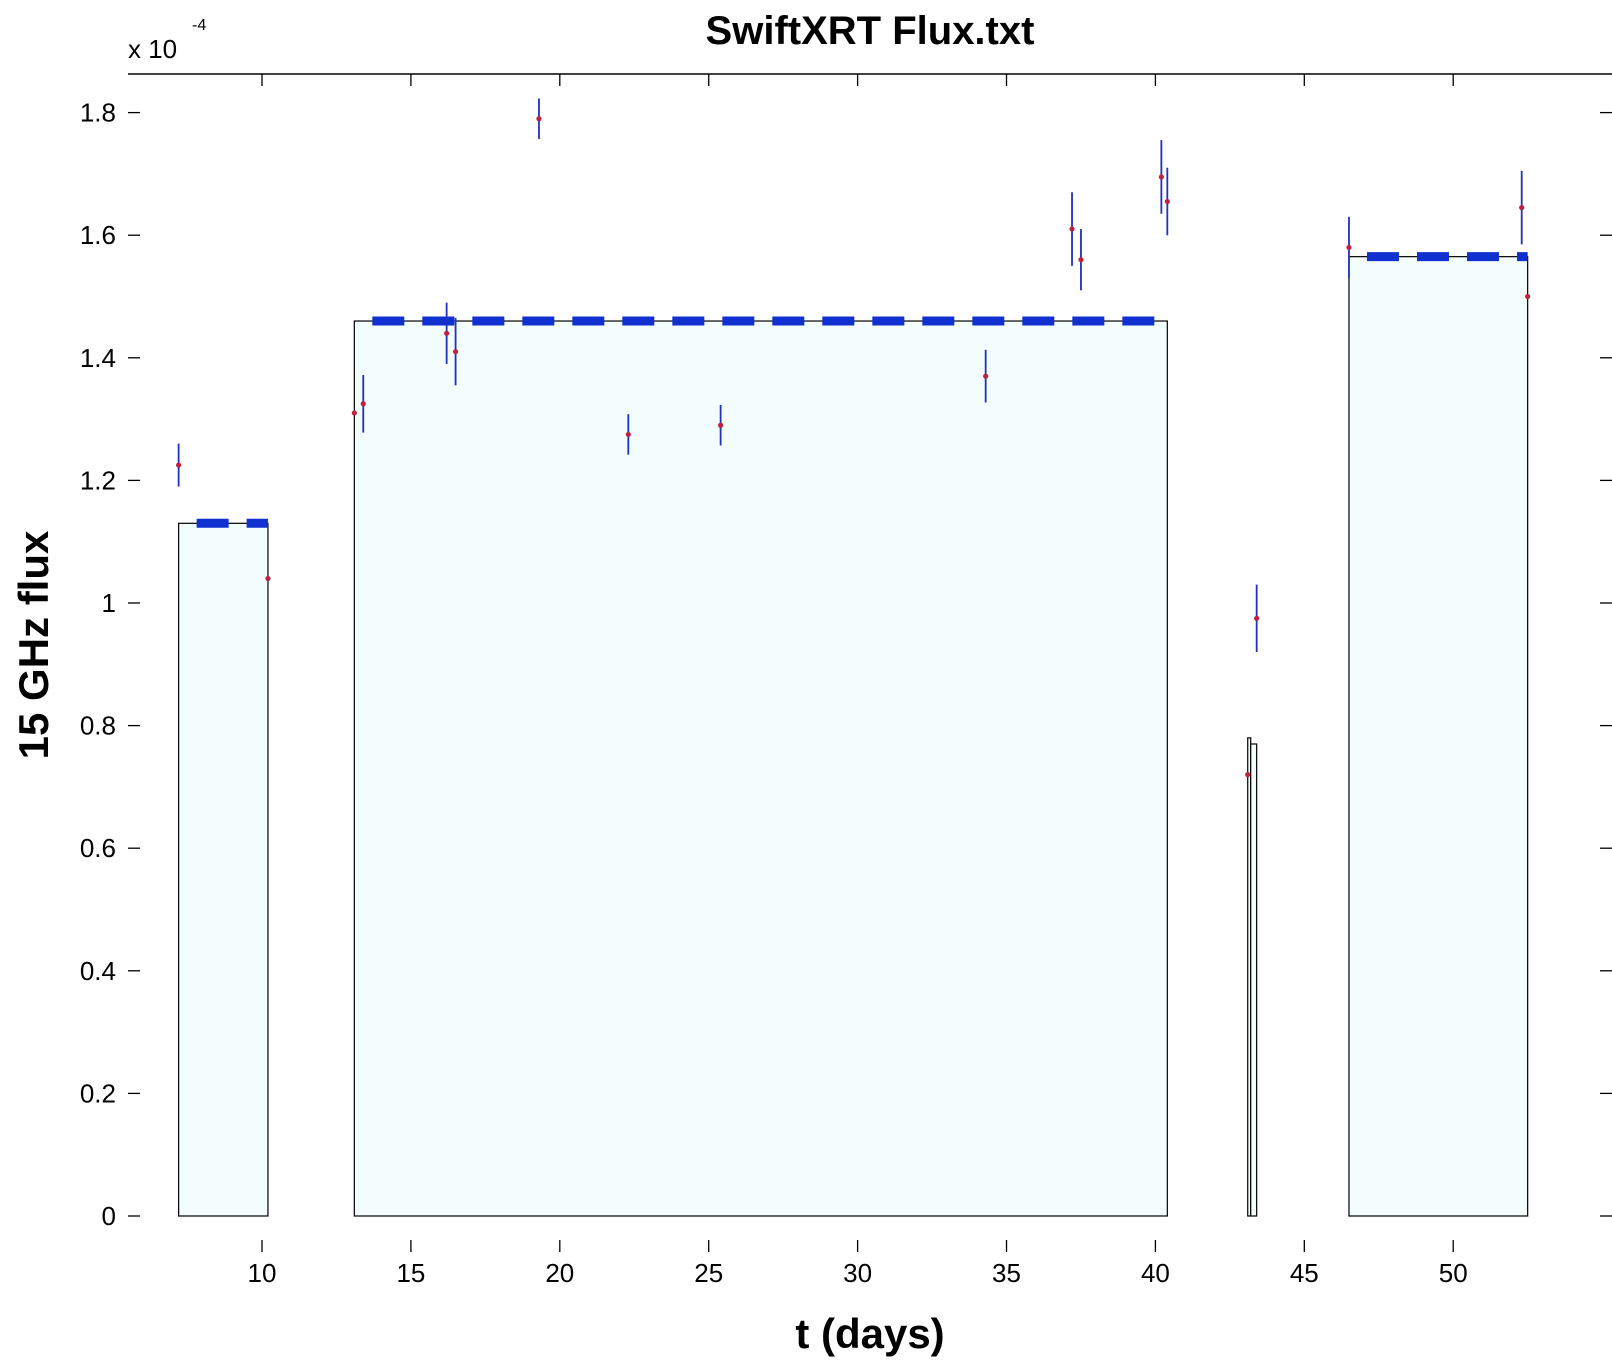 The image size is (1612, 1364). What do you see at coordinates (1006, 1273) in the screenshot?
I see `x-tick-label-5: 35` at bounding box center [1006, 1273].